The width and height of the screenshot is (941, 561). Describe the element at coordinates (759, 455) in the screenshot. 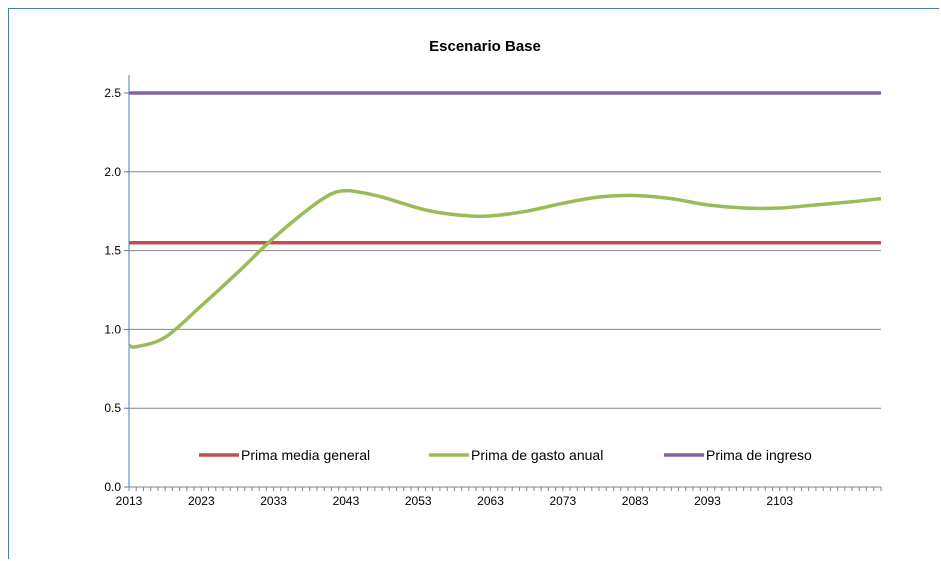

I see `legend-label: Prima de ingreso` at that location.